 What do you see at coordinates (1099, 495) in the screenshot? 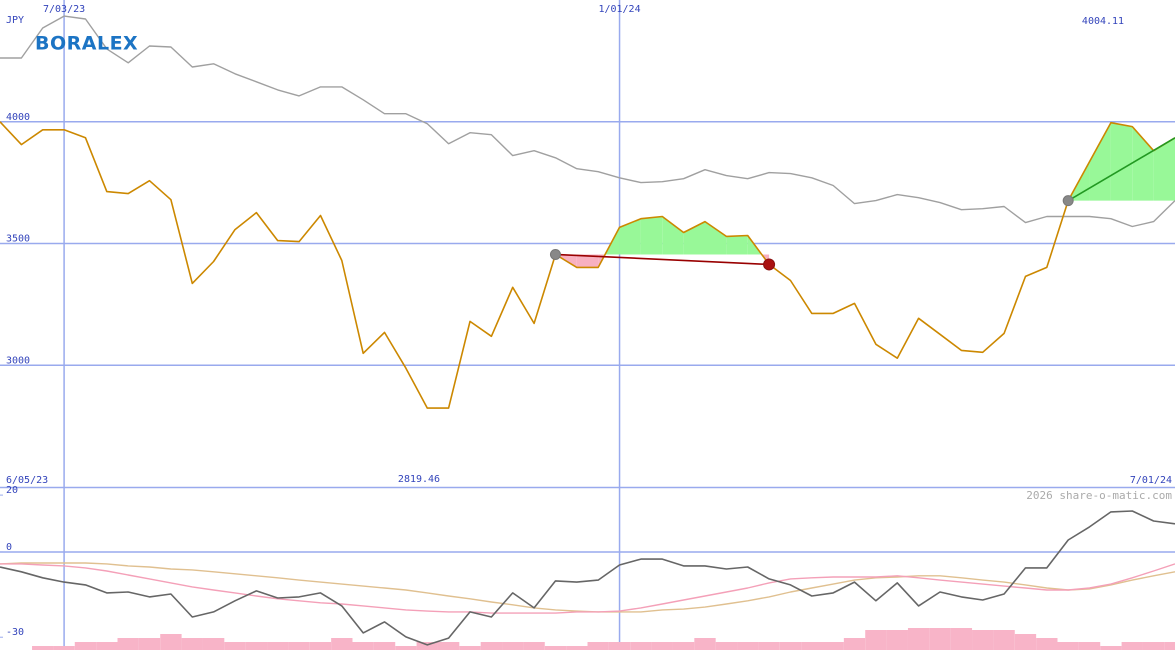
I see `watermark: 2026 share-o-matic.com` at bounding box center [1099, 495].